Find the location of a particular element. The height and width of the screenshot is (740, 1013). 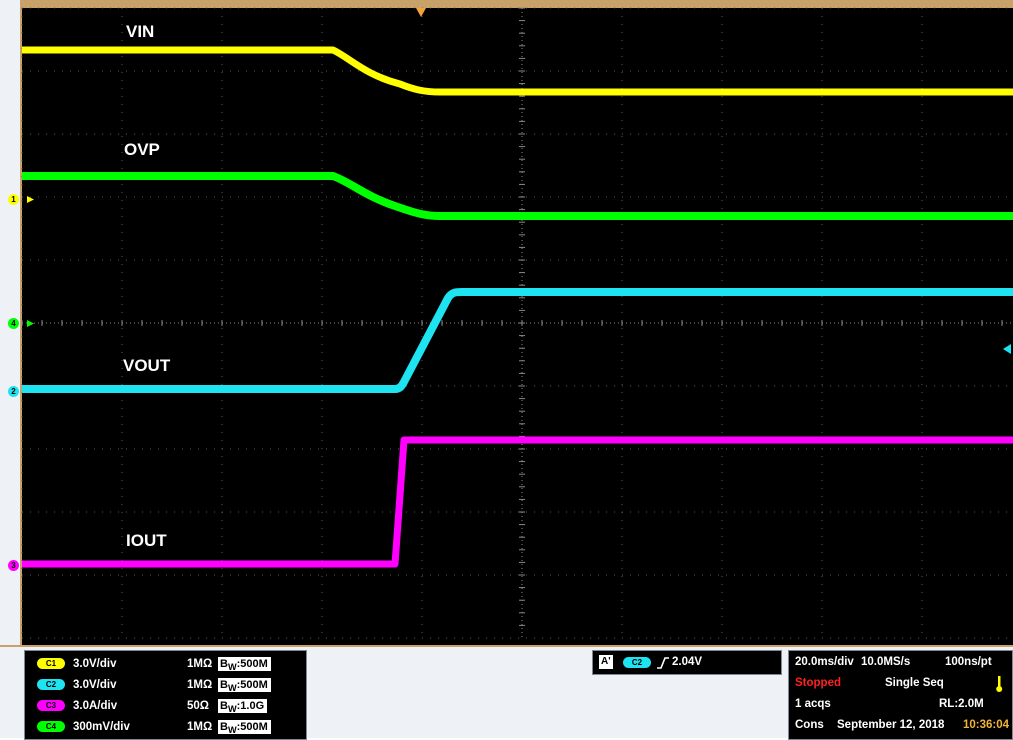

vin-trace is located at coordinates (517, 71).